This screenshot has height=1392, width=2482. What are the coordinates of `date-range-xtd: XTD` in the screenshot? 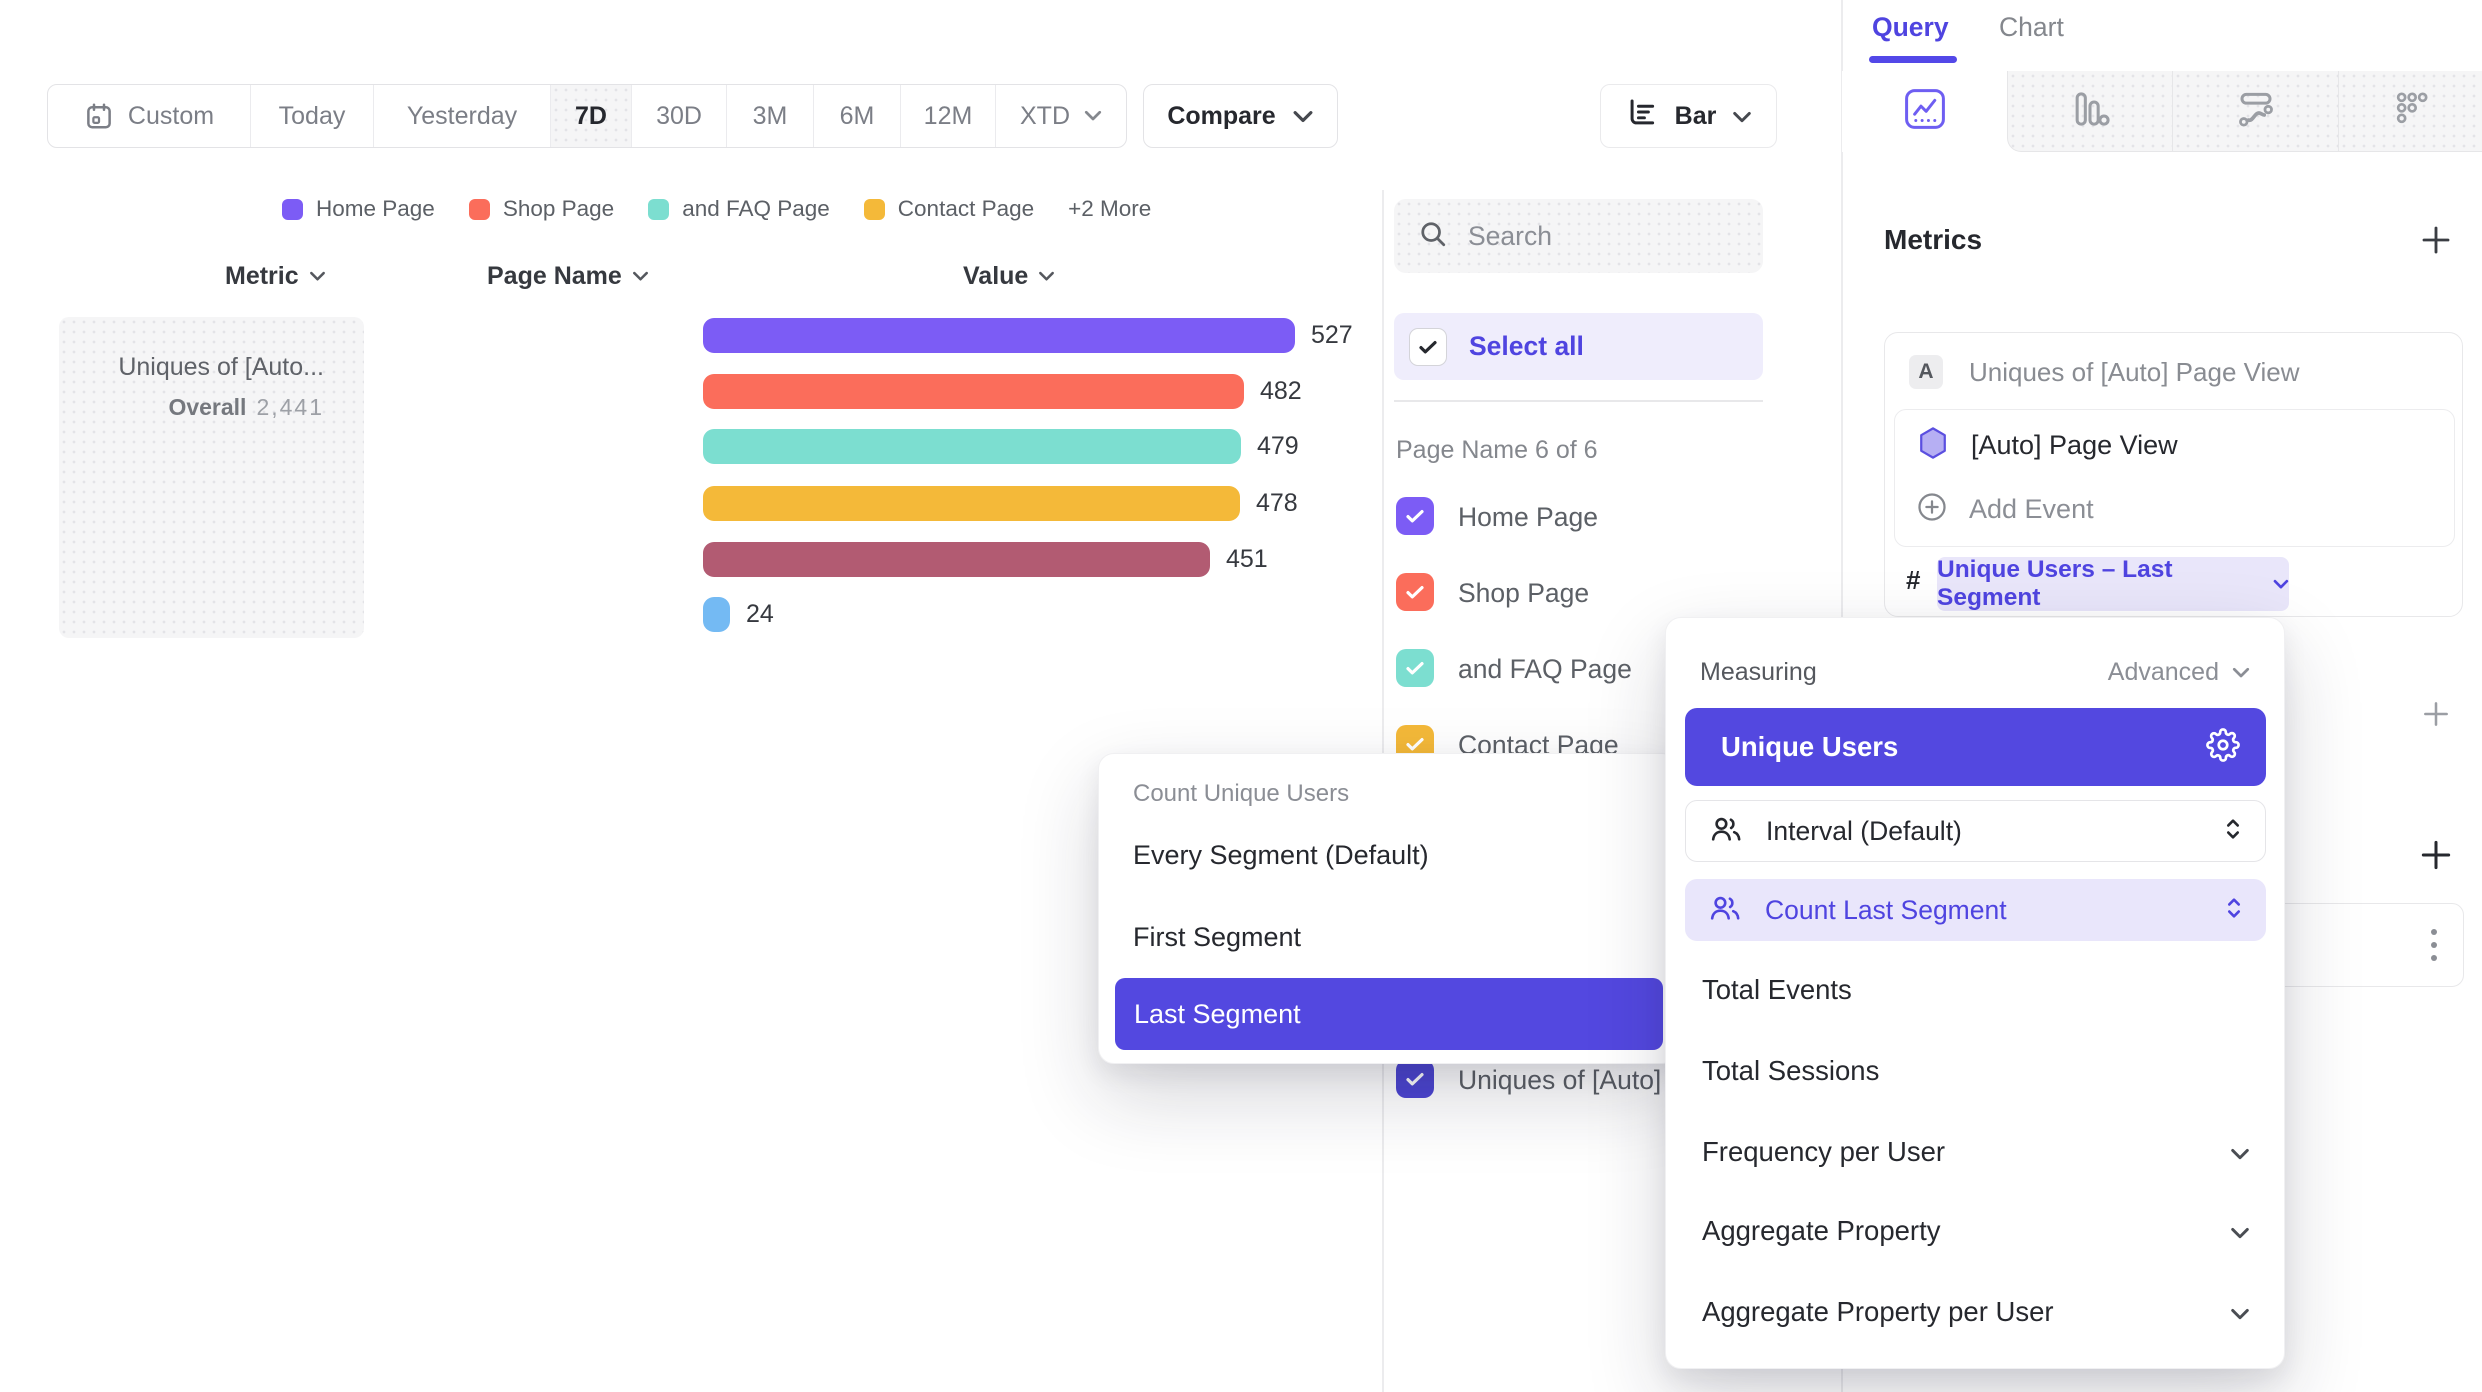 It's located at (1061, 116).